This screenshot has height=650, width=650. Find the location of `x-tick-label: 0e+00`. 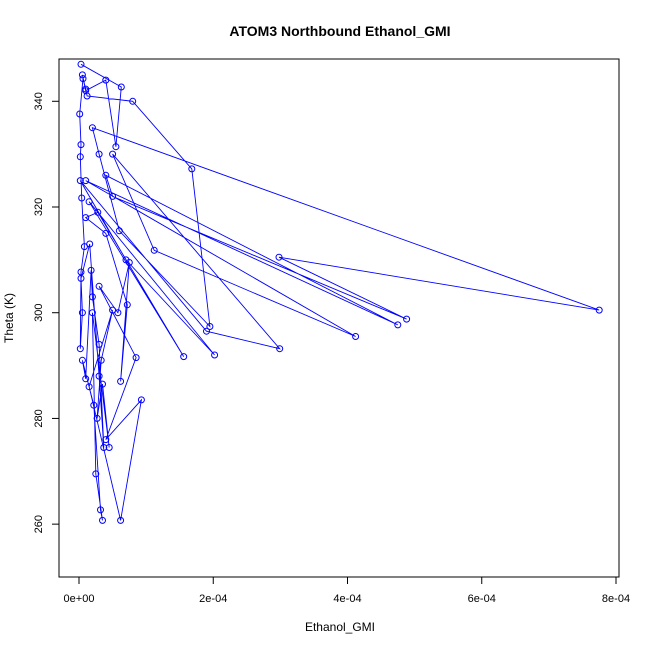

x-tick-label: 0e+00 is located at coordinates (79, 599).